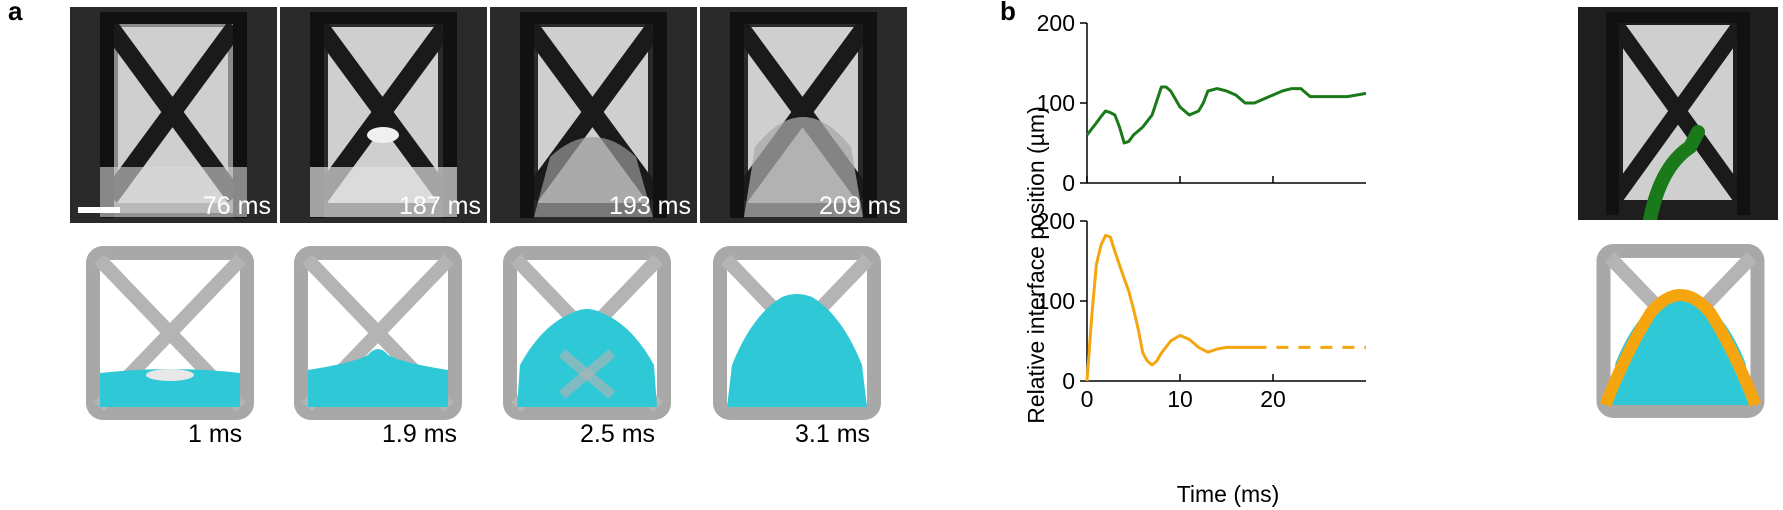  What do you see at coordinates (1674, 172) in the screenshot?
I see `experiment-interface-trace` at bounding box center [1674, 172].